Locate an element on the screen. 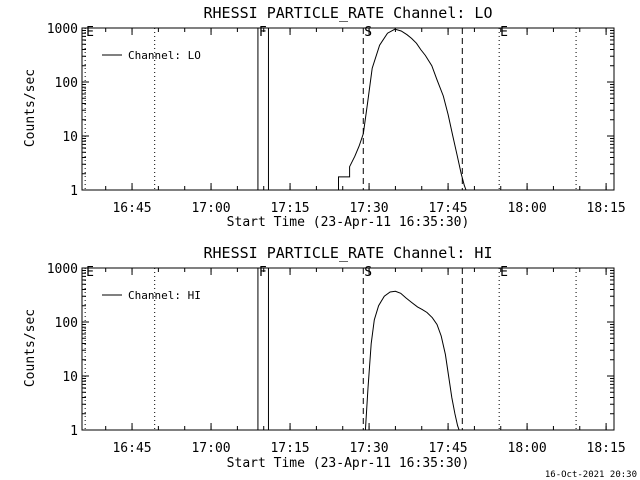 The width and height of the screenshot is (640, 480). legend-label-lo: Channel: LO is located at coordinates (164, 55).